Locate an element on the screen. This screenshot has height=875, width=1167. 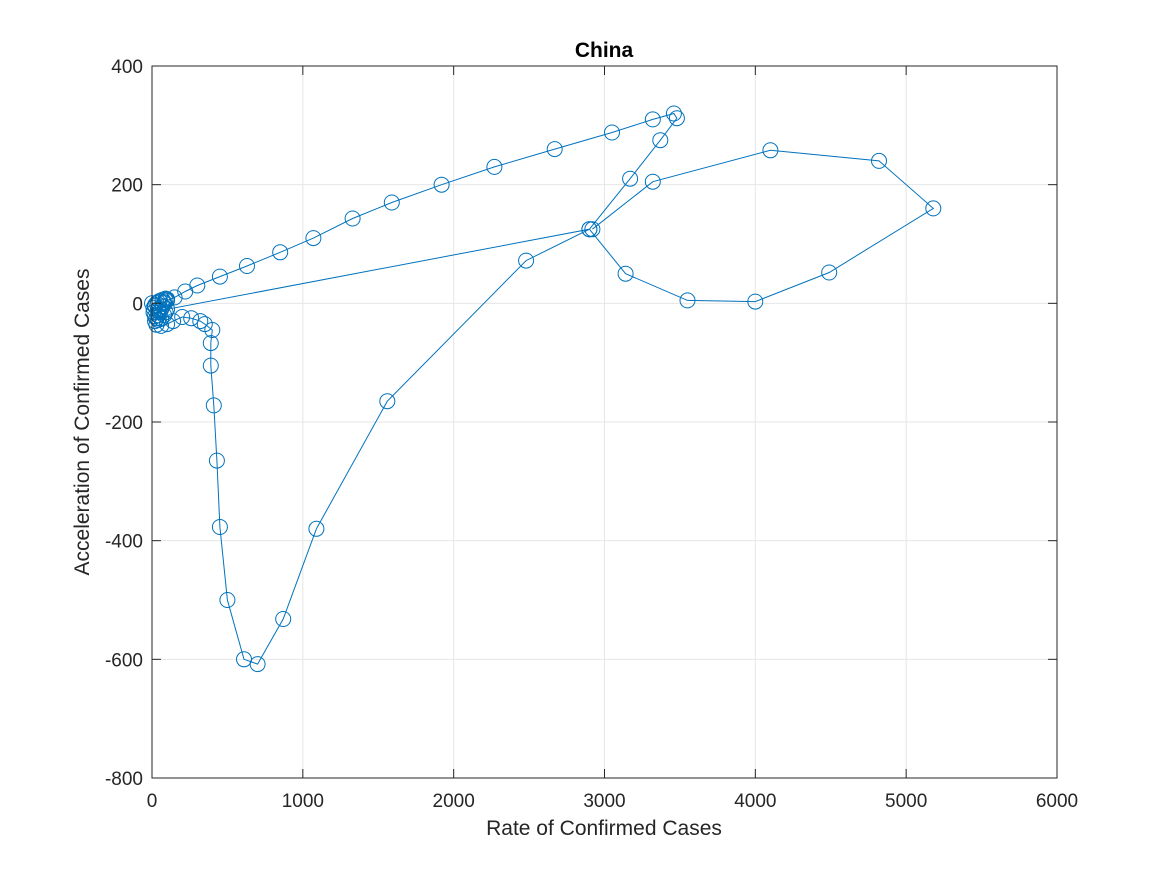
y-tick-label: 400 is located at coordinates (127, 67).